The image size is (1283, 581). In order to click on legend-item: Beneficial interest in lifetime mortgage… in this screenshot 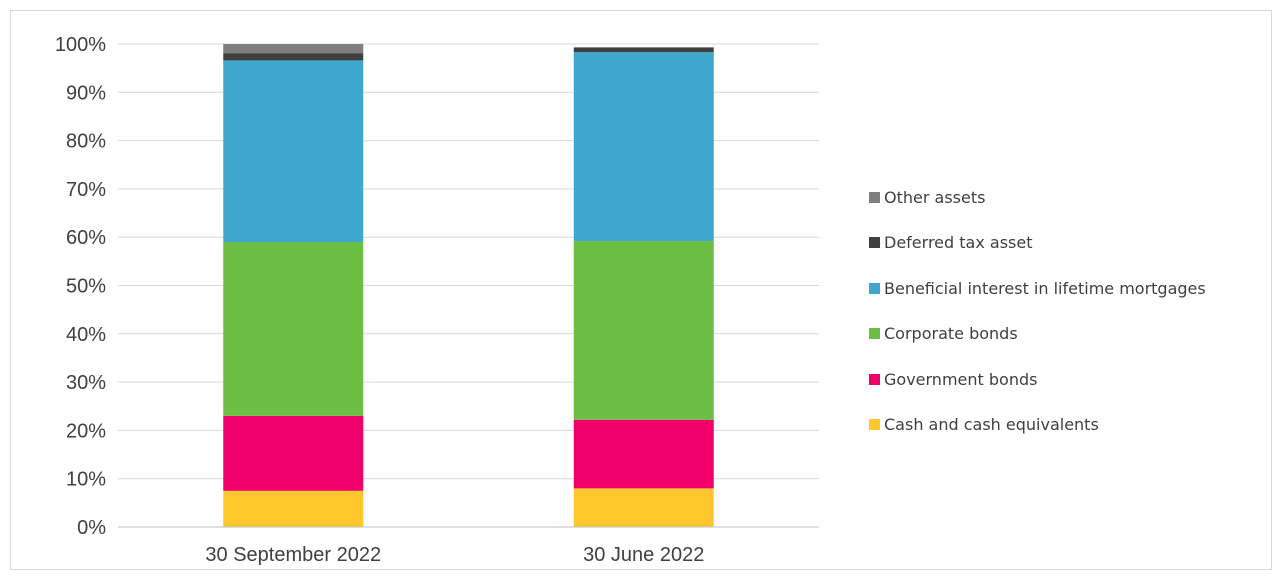, I will do `click(1037, 288)`.